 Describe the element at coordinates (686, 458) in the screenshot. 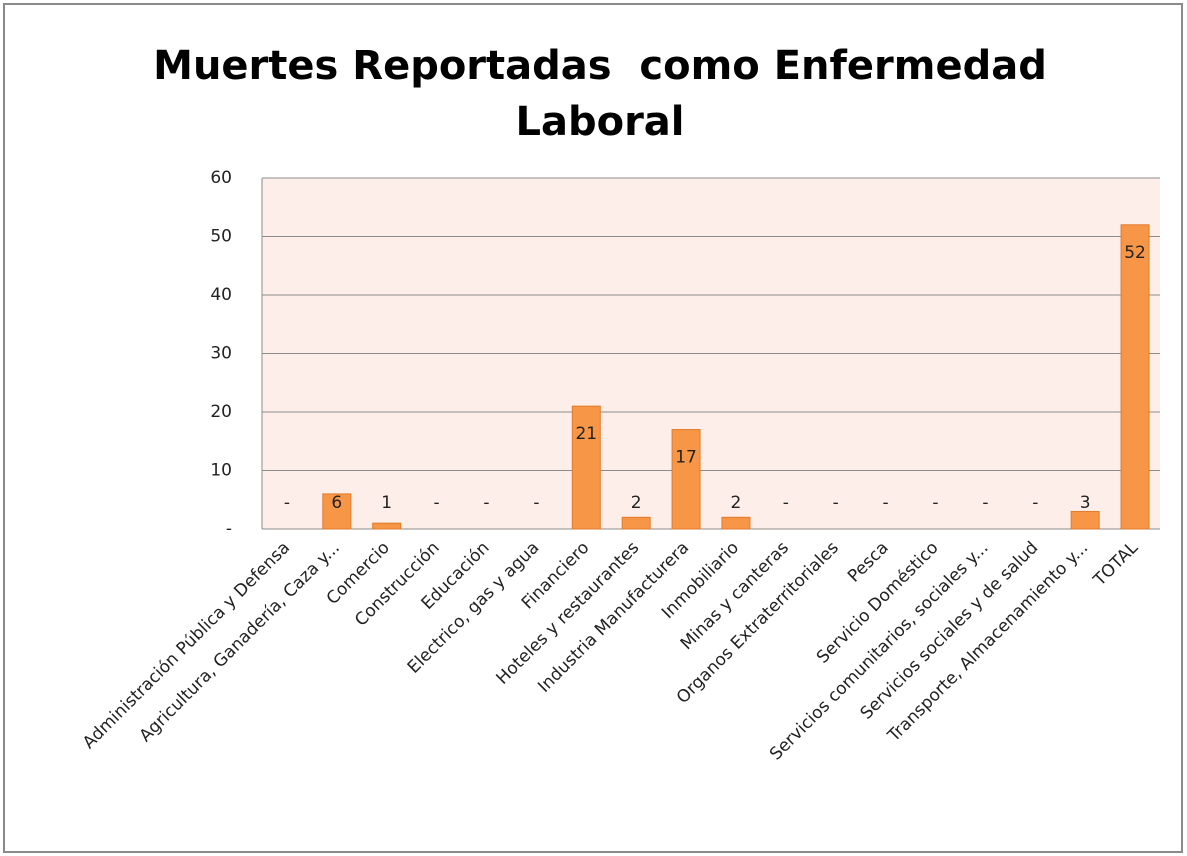

I see `data-label: 17` at that location.